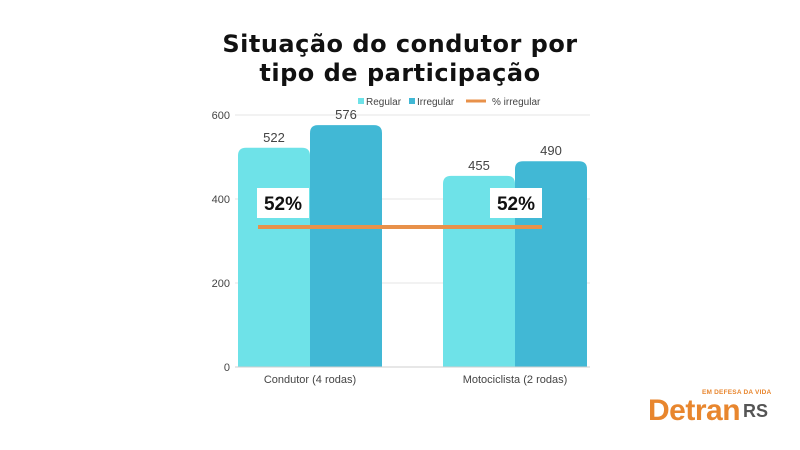 Image resolution: width=800 pixels, height=450 pixels. Describe the element at coordinates (694, 410) in the screenshot. I see `logo-brand: Detran` at that location.